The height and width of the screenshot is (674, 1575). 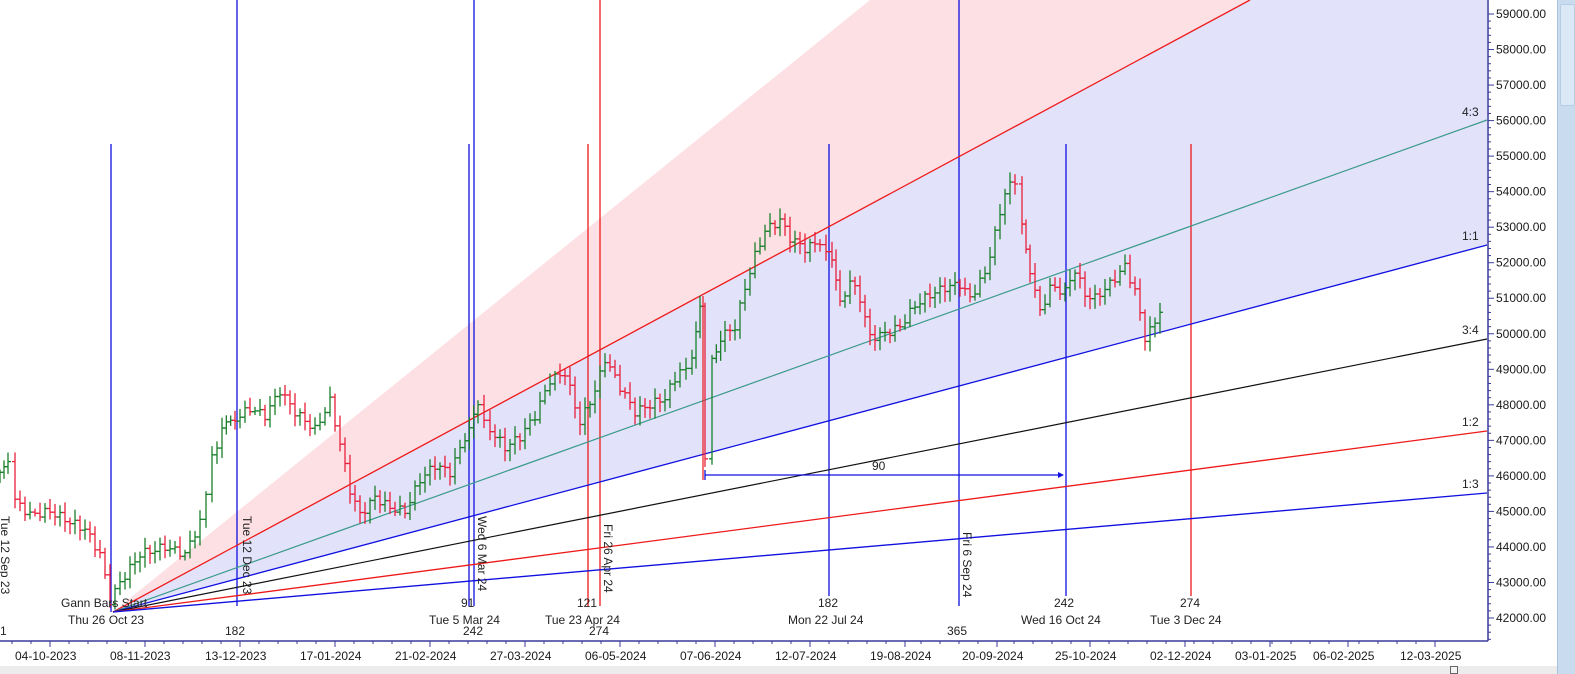 What do you see at coordinates (1521, 14) in the screenshot?
I see `y-tick-label: 59000.00` at bounding box center [1521, 14].